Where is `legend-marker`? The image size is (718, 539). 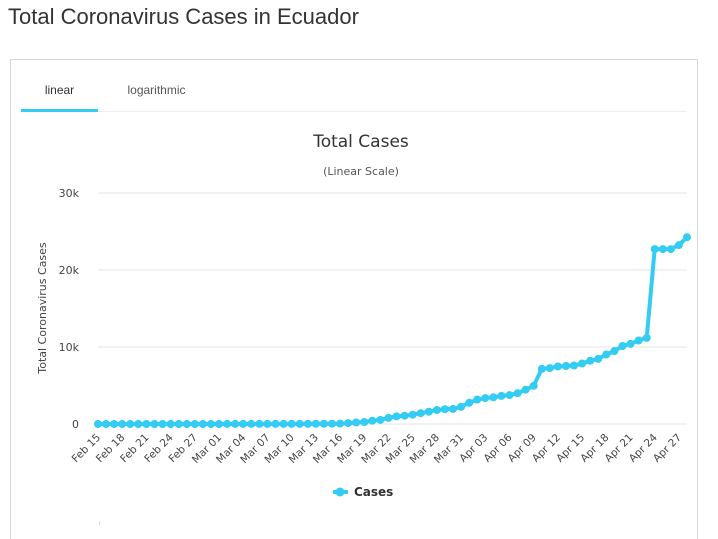
legend-marker is located at coordinates (340, 492).